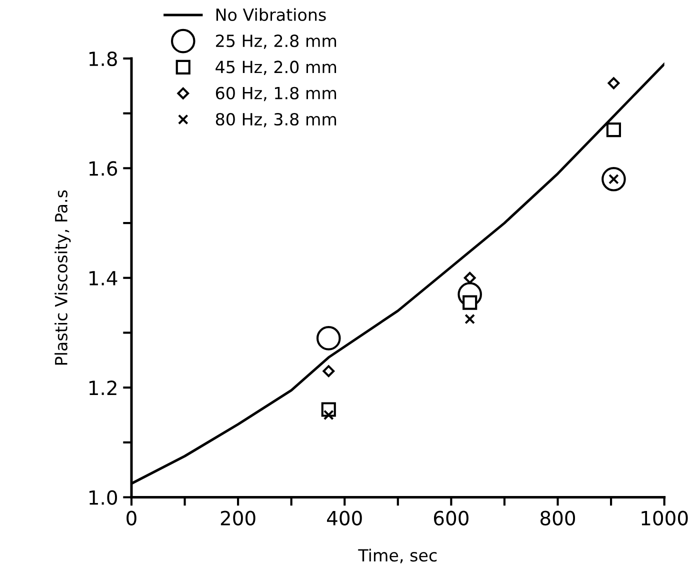 This screenshot has width=692, height=585. Describe the element at coordinates (344, 518) in the screenshot. I see `x-tick-label: 400` at that location.